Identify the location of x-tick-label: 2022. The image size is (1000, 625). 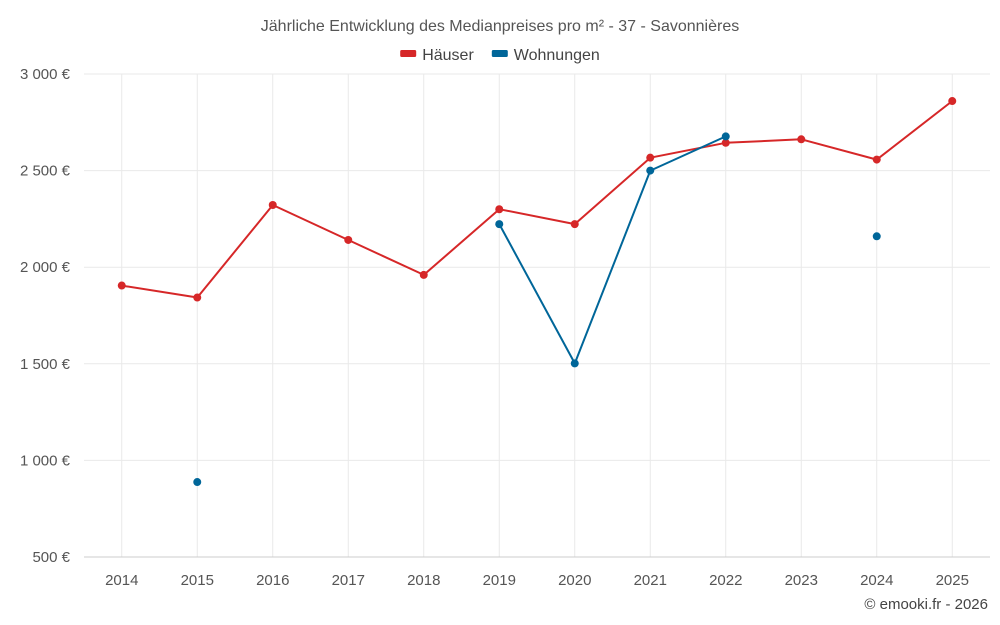
(725, 580).